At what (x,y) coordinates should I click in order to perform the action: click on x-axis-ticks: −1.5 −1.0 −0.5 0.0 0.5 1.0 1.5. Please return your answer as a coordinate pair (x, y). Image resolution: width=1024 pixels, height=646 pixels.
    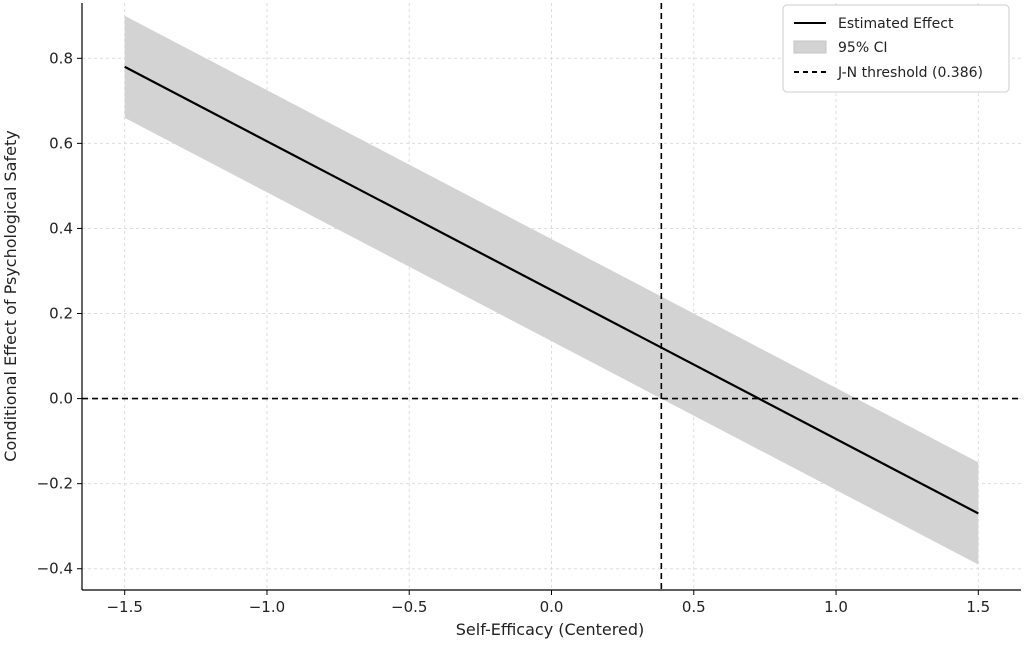
    Looking at the image, I should click on (548, 603).